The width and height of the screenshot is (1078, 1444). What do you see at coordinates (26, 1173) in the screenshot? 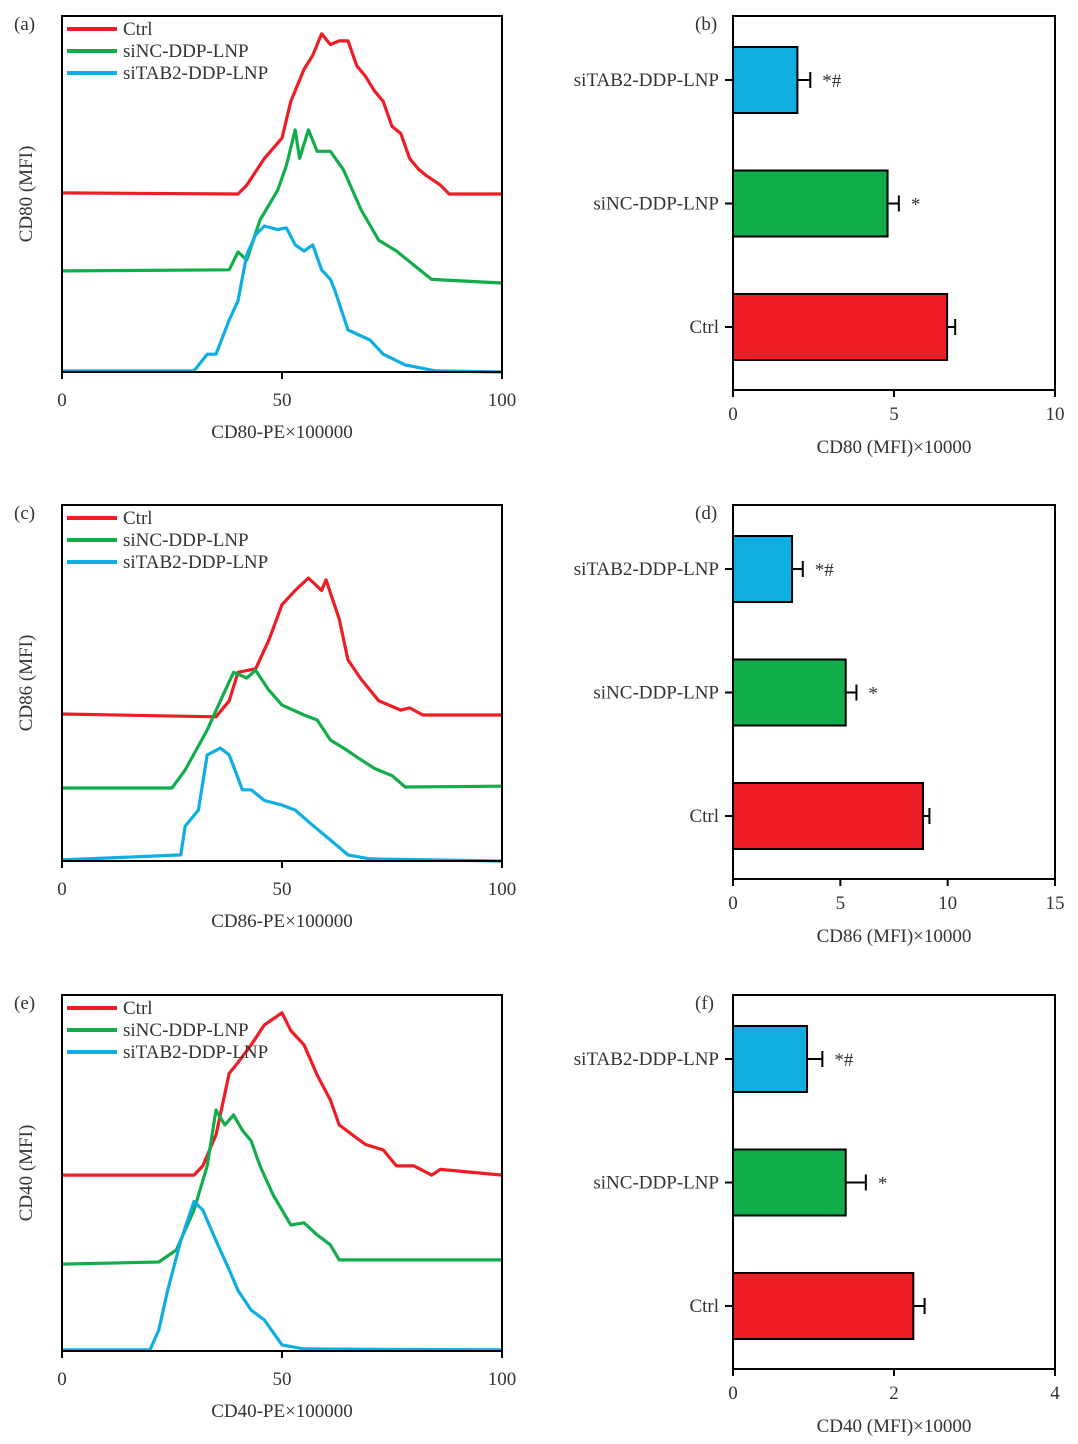
I see `y-axis-label: CD40 (MFI)` at bounding box center [26, 1173].